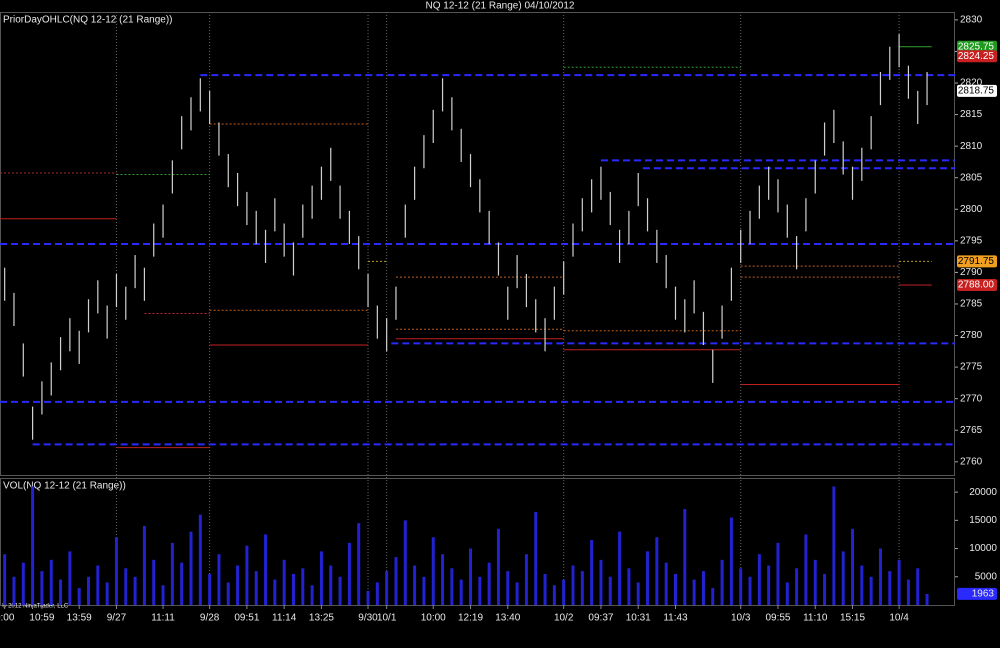 The width and height of the screenshot is (1000, 648). What do you see at coordinates (971, 240) in the screenshot?
I see `y-tick-label: 2795` at bounding box center [971, 240].